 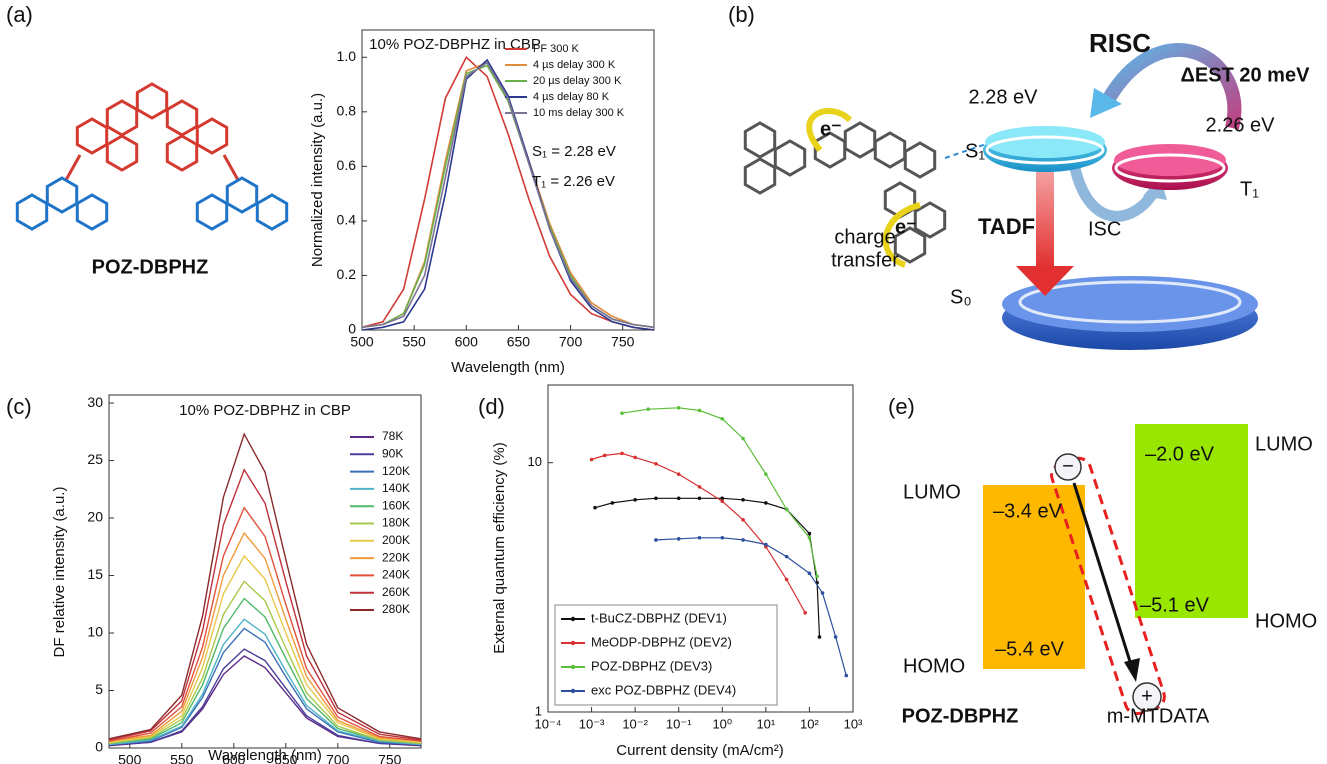 I want to click on x-tick-label: 10⁻¹, so click(x=679, y=723).